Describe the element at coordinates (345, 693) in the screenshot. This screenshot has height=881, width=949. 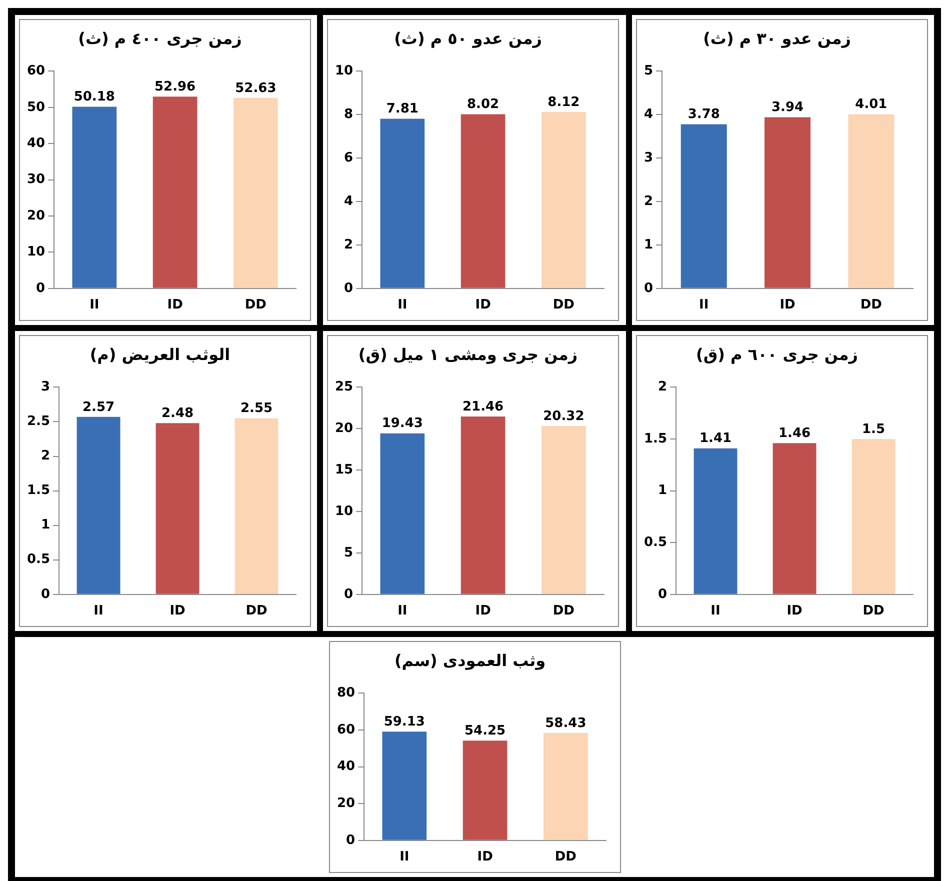
I see `y-tick-label: 80` at that location.